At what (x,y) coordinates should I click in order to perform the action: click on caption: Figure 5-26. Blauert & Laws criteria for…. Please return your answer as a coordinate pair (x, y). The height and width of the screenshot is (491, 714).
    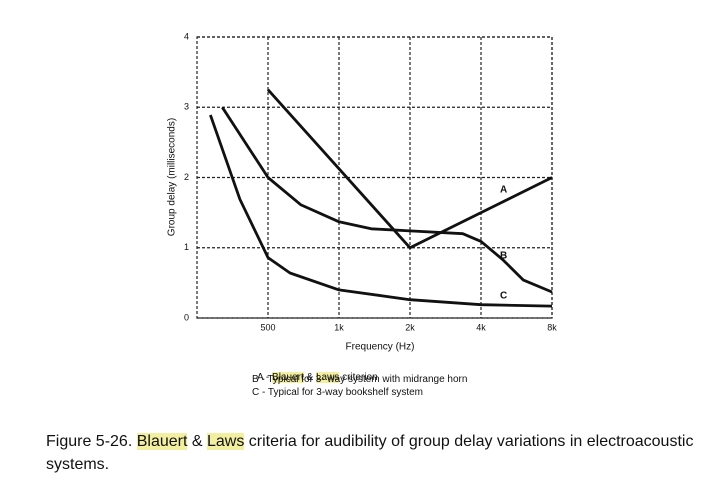
    Looking at the image, I should click on (371, 453).